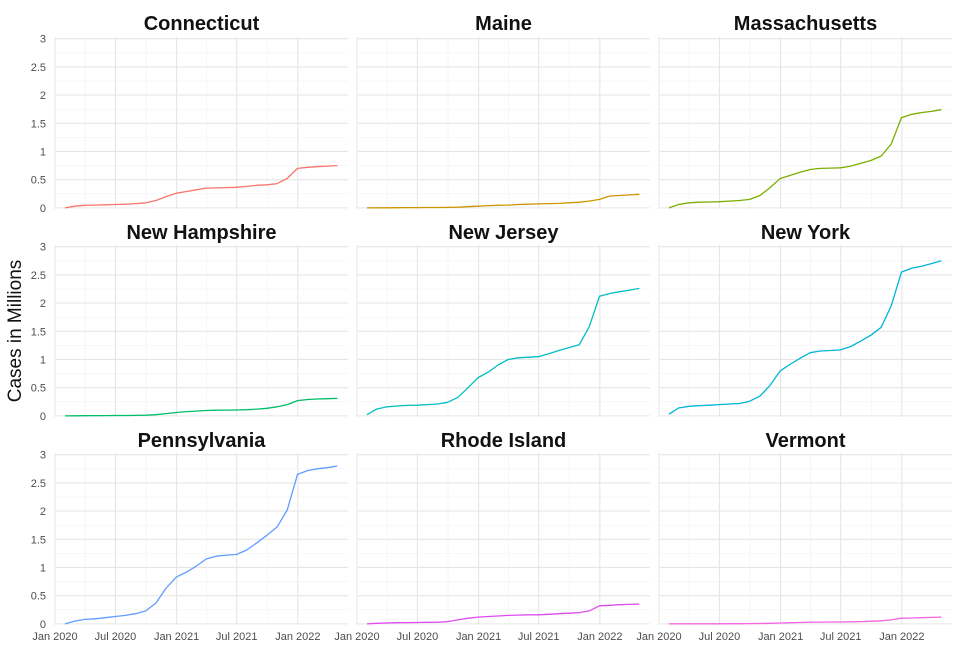 This screenshot has height=672, width=960. Describe the element at coordinates (504, 441) in the screenshot. I see `panel-title-rhode-island: Rhode Island` at that location.